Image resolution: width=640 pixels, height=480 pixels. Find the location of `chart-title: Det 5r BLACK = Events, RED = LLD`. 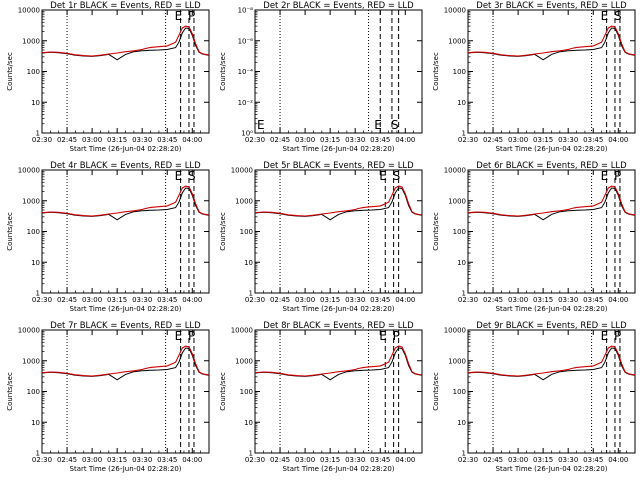

chart-title: Det 5r BLACK = Events, RED = LLD is located at coordinates (338, 166).